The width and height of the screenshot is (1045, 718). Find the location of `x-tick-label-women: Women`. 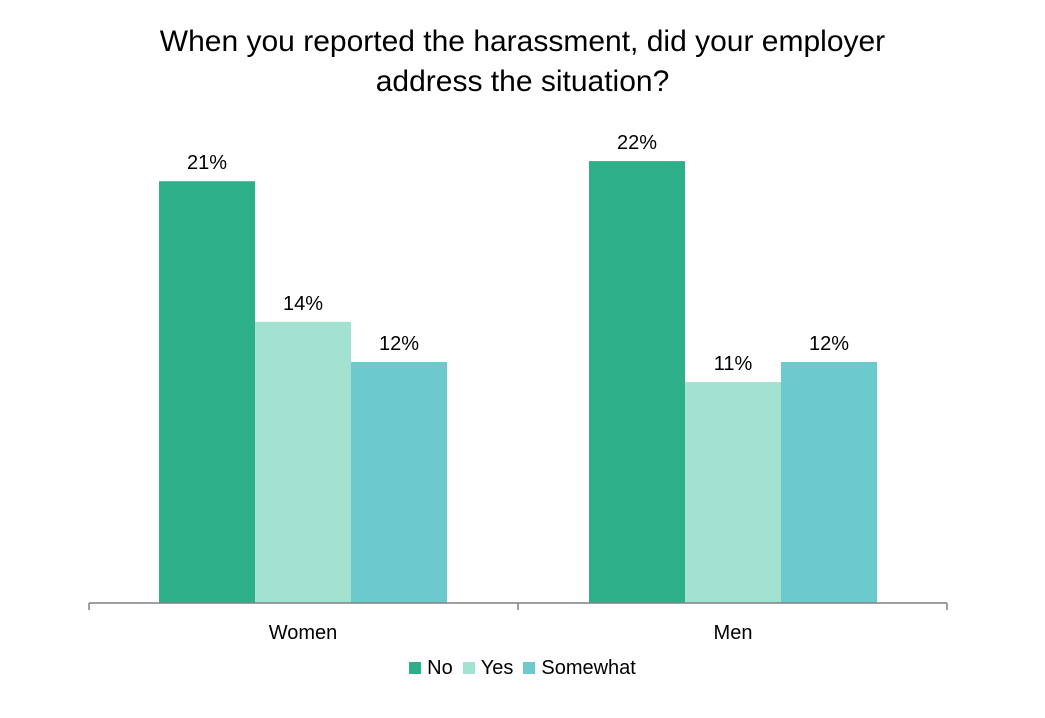

x-tick-label-women: Women is located at coordinates (303, 633).